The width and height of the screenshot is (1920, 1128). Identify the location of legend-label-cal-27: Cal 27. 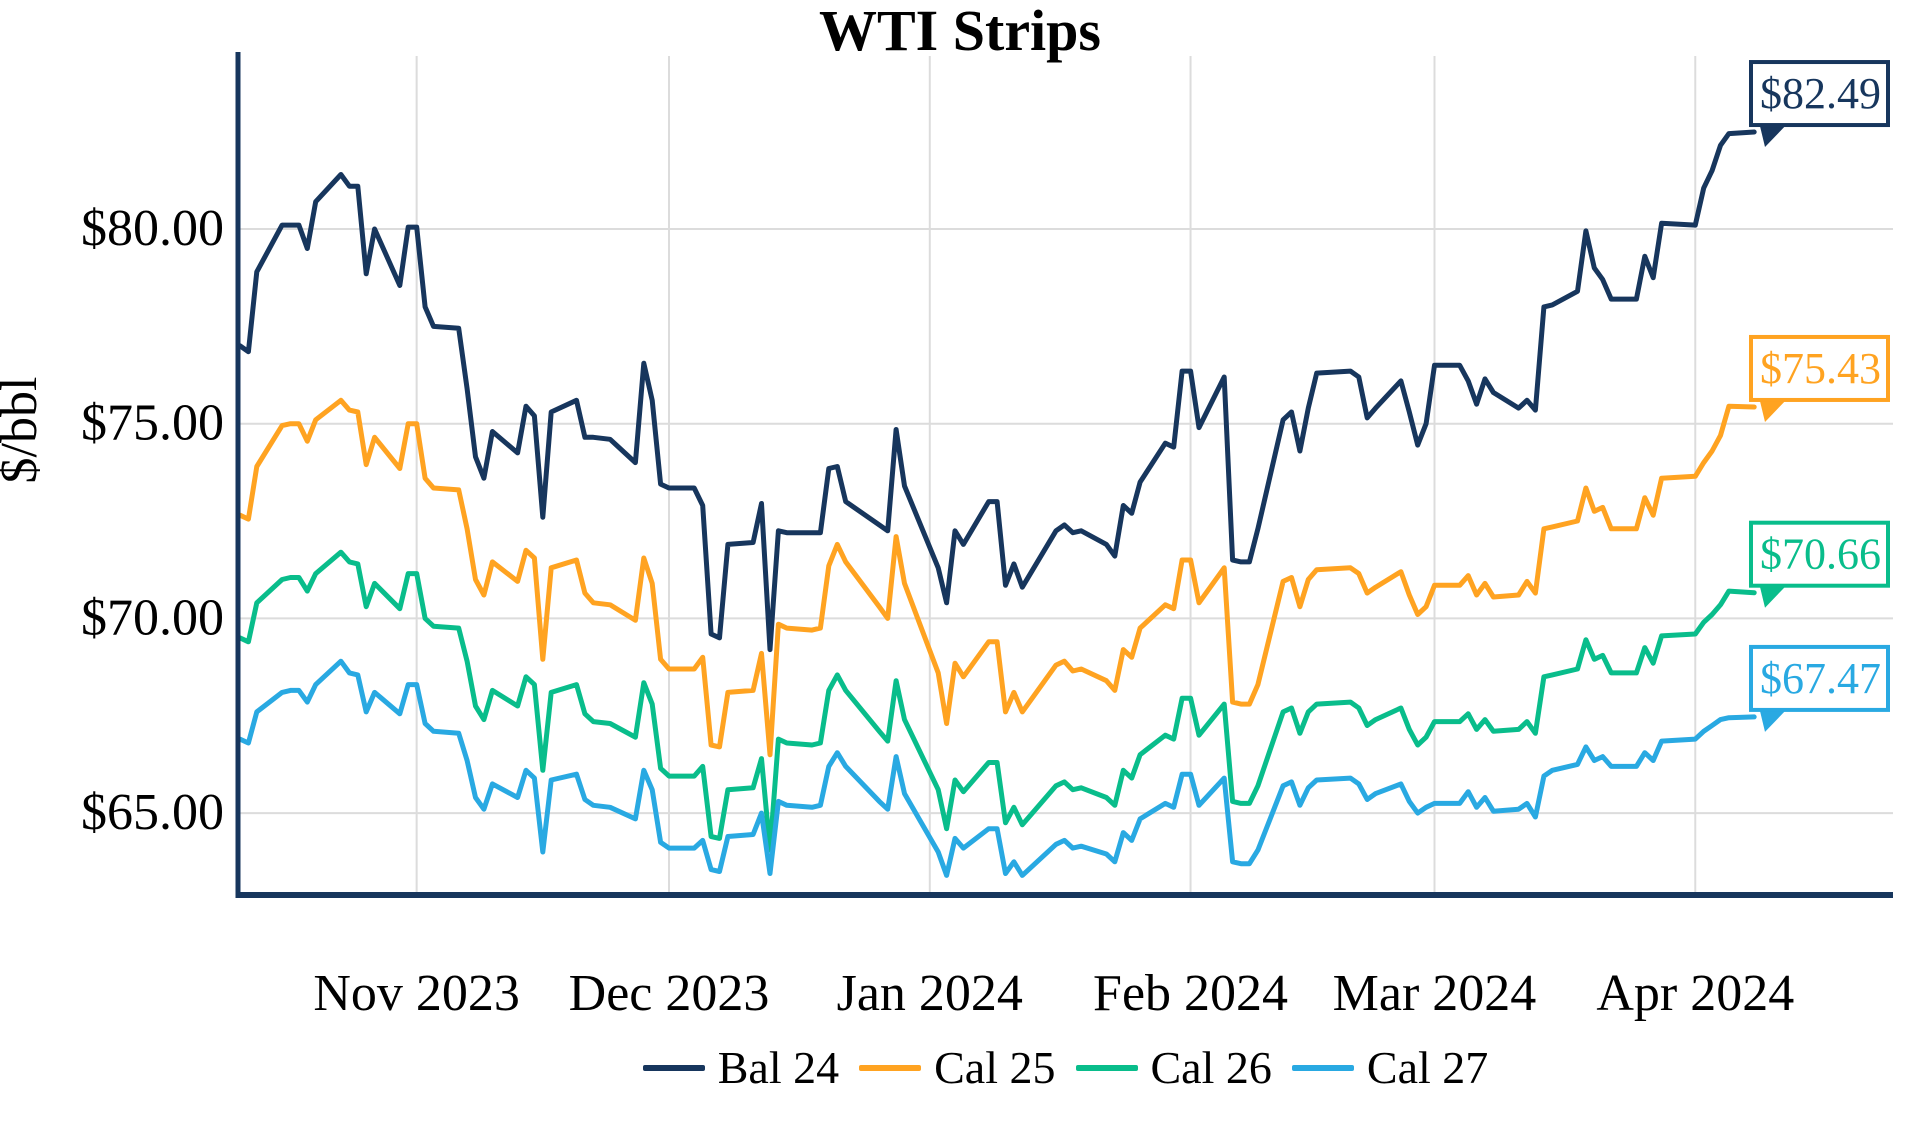
(1427, 1067).